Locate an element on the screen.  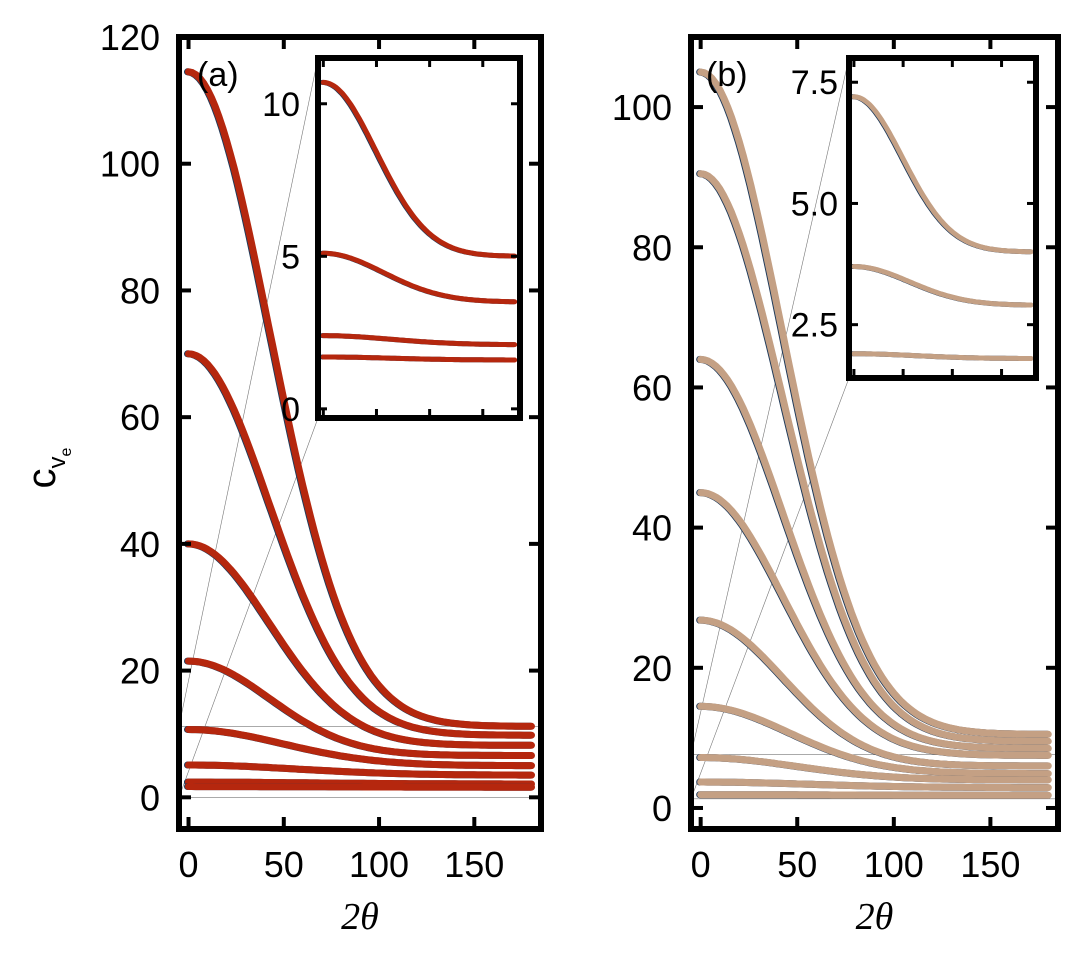
inset-y-tick-label: 10 is located at coordinates (281, 105).